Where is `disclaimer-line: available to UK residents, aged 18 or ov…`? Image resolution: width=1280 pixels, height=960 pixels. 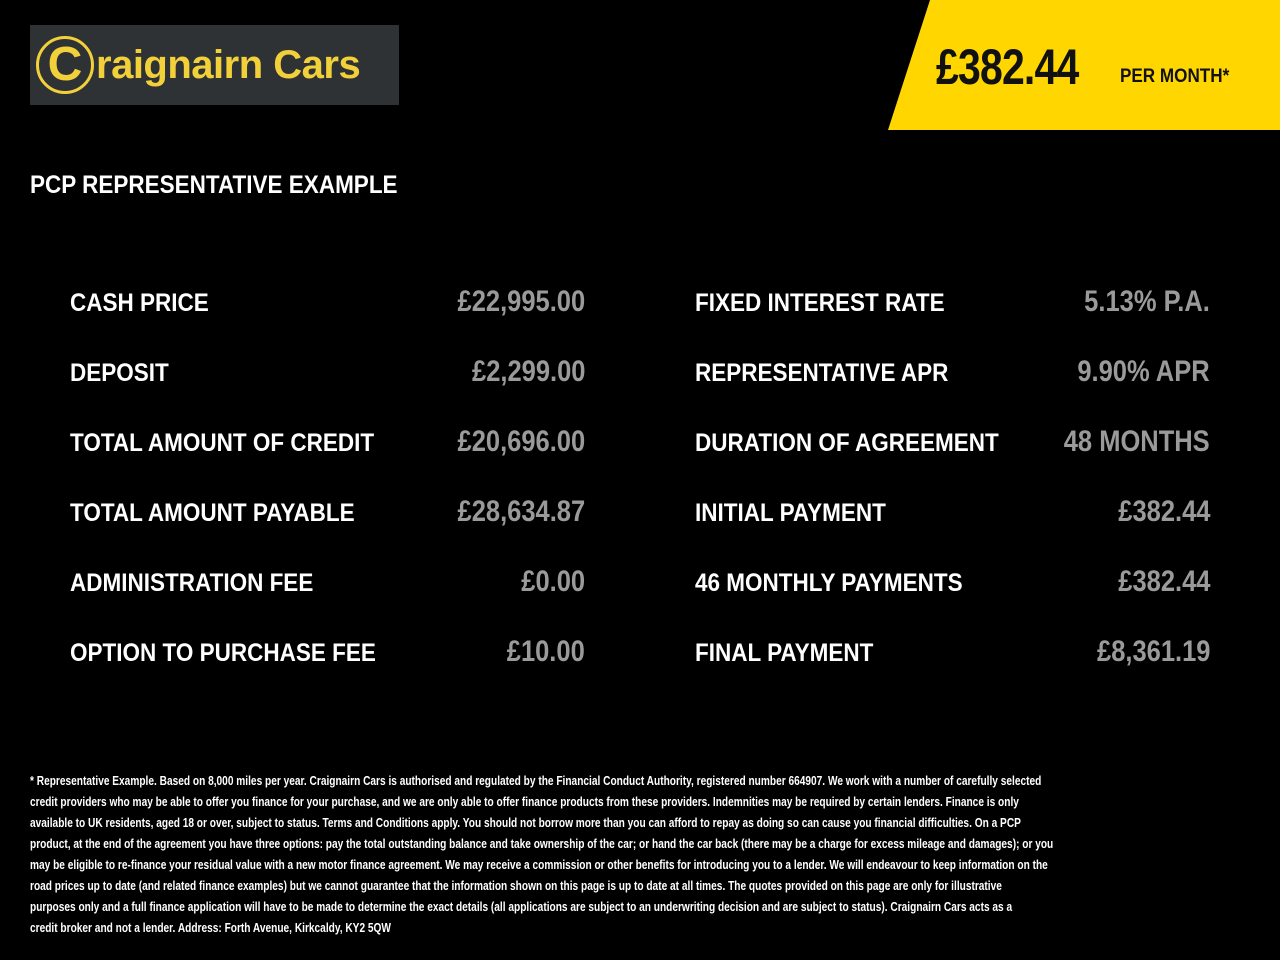
disclaimer-line: available to UK residents, aged 18 or ov… is located at coordinates (525, 822).